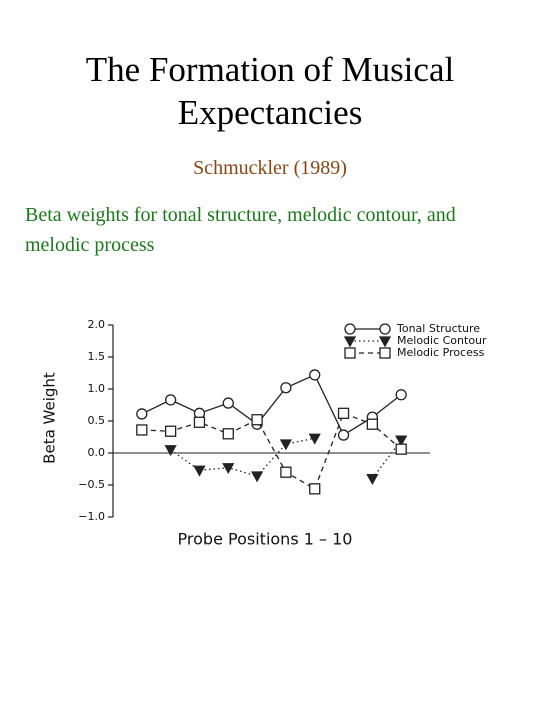 This screenshot has width=540, height=720. I want to click on y-tick-label: 0.5, so click(97, 420).